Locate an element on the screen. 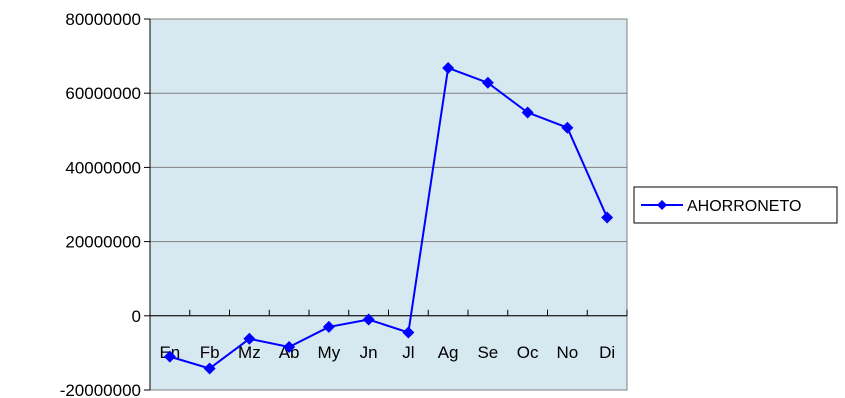 The image size is (845, 398). y-tick-label: 60000000 is located at coordinates (103, 93).